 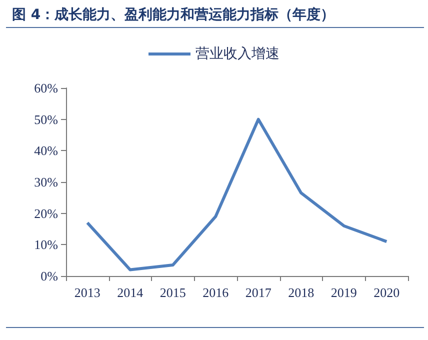 What do you see at coordinates (46, 119) in the screenshot?
I see `y-tick-label: 50%` at bounding box center [46, 119].